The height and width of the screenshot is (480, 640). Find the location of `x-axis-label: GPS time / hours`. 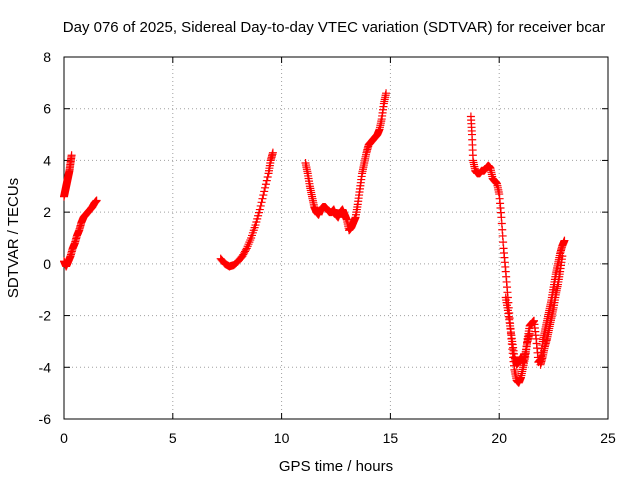

x-axis-label: GPS time / hours is located at coordinates (336, 466).